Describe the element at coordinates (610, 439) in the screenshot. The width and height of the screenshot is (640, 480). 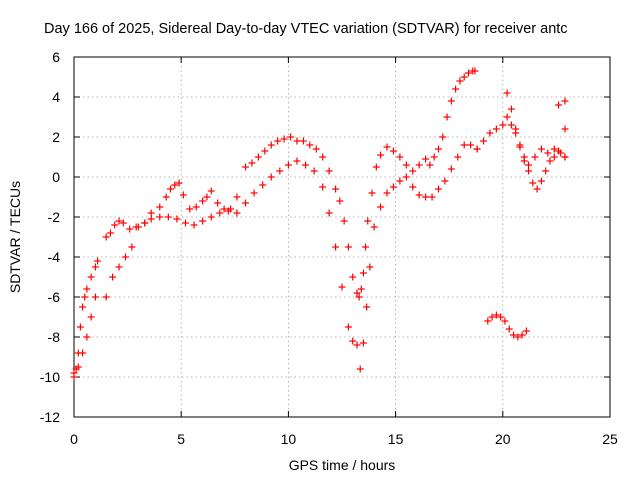
I see `x-tick-label: 25` at that location.